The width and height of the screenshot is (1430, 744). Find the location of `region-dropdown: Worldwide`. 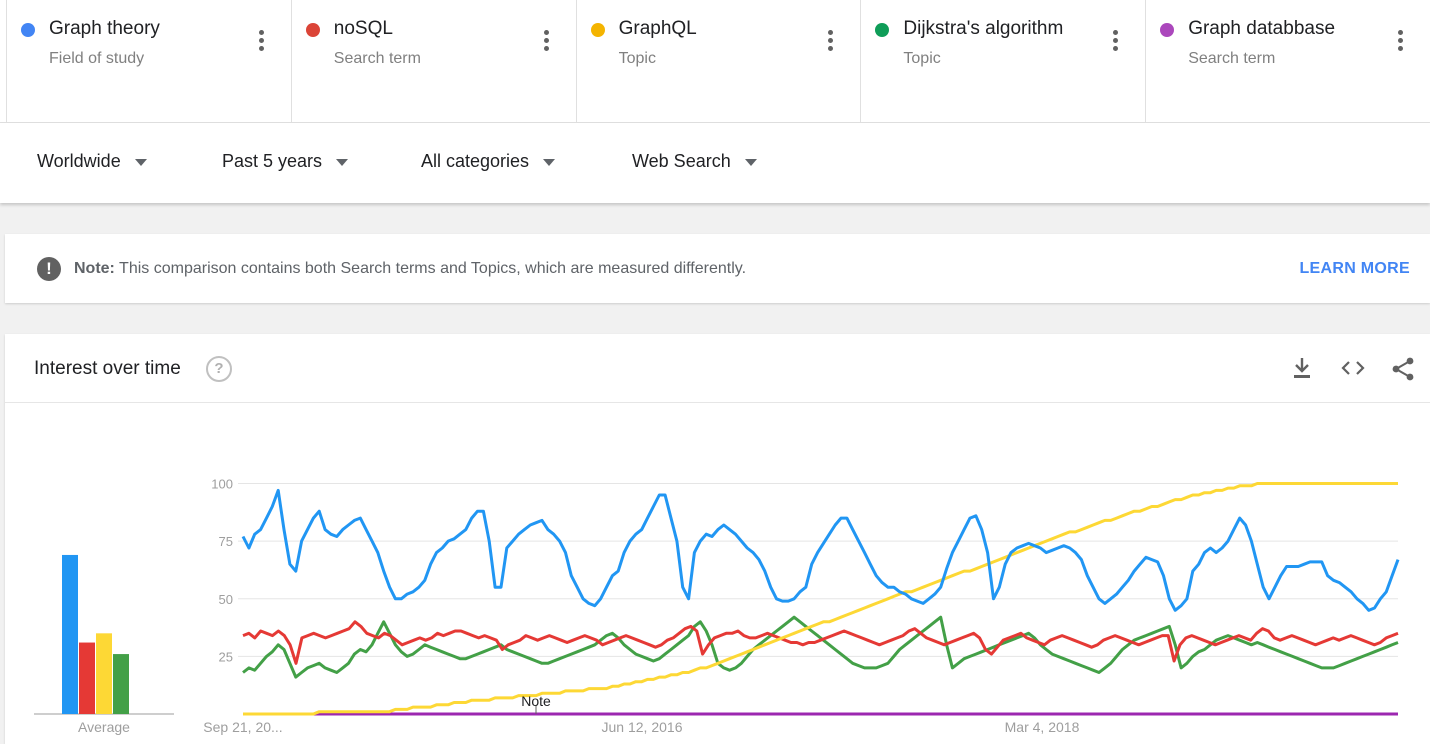

region-dropdown: Worldwide is located at coordinates (92, 161).